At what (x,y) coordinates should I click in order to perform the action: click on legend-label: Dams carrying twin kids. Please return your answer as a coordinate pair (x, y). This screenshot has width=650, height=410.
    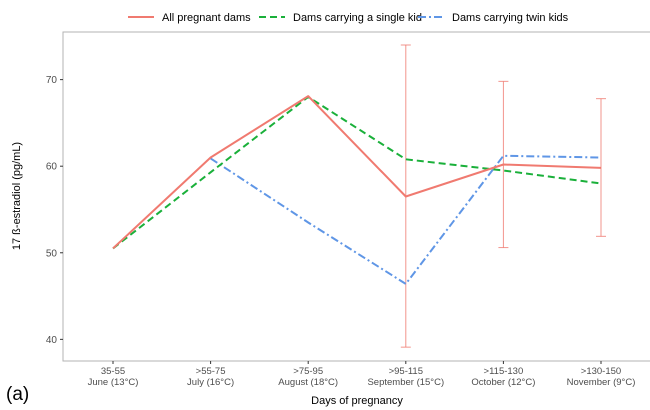
    Looking at the image, I should click on (510, 18).